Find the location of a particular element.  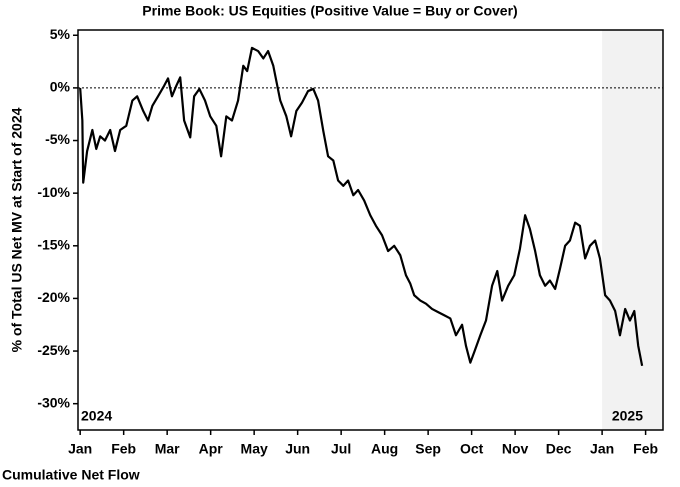

x-tick-label: Apr is located at coordinates (211, 449).